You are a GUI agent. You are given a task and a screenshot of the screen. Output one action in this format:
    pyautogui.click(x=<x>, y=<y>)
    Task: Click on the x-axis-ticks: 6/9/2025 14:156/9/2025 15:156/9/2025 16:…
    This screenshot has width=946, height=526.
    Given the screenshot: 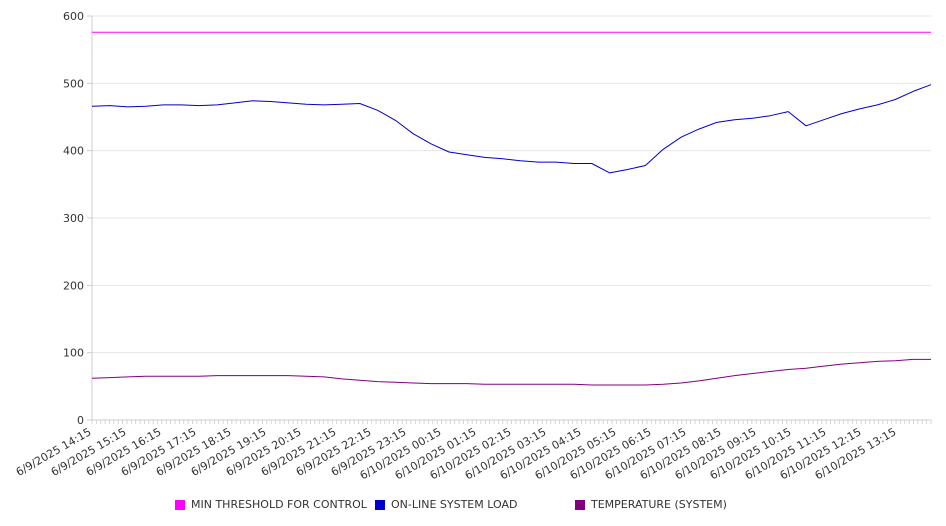 What is the action you would take?
    pyautogui.click(x=473, y=451)
    